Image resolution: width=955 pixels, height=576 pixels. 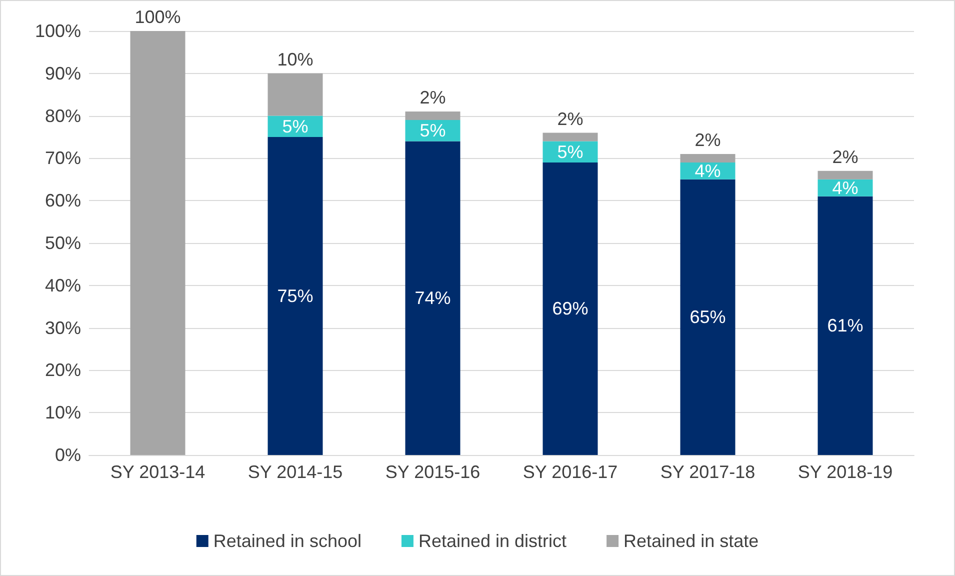 I want to click on data-label: 74%, so click(x=432, y=298).